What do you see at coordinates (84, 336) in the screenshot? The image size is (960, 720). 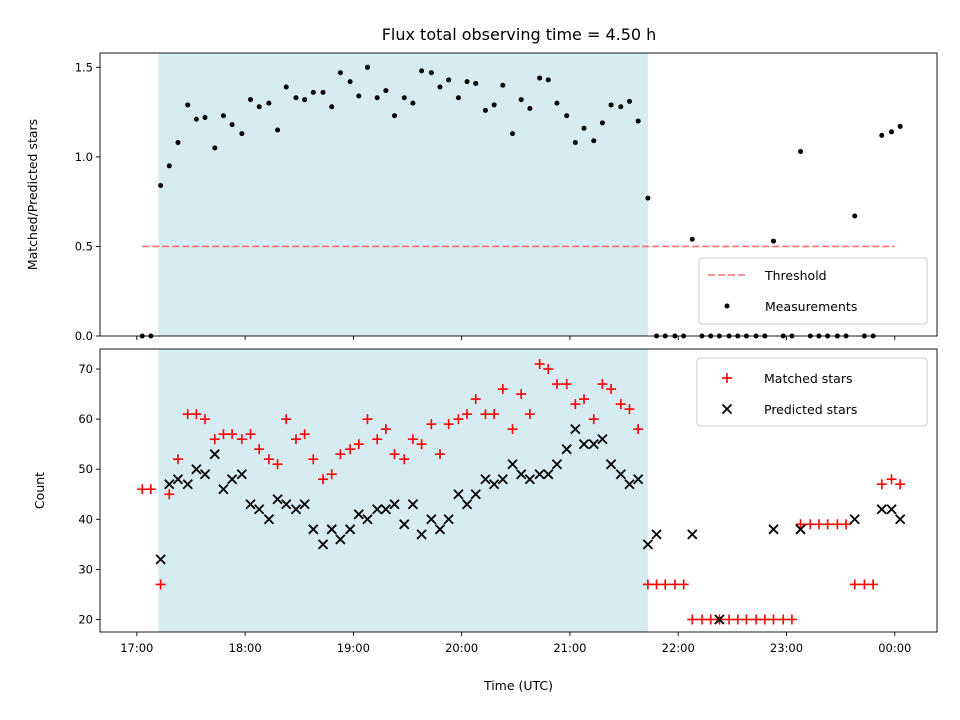 I see `y-tick-label: 0.0` at bounding box center [84, 336].